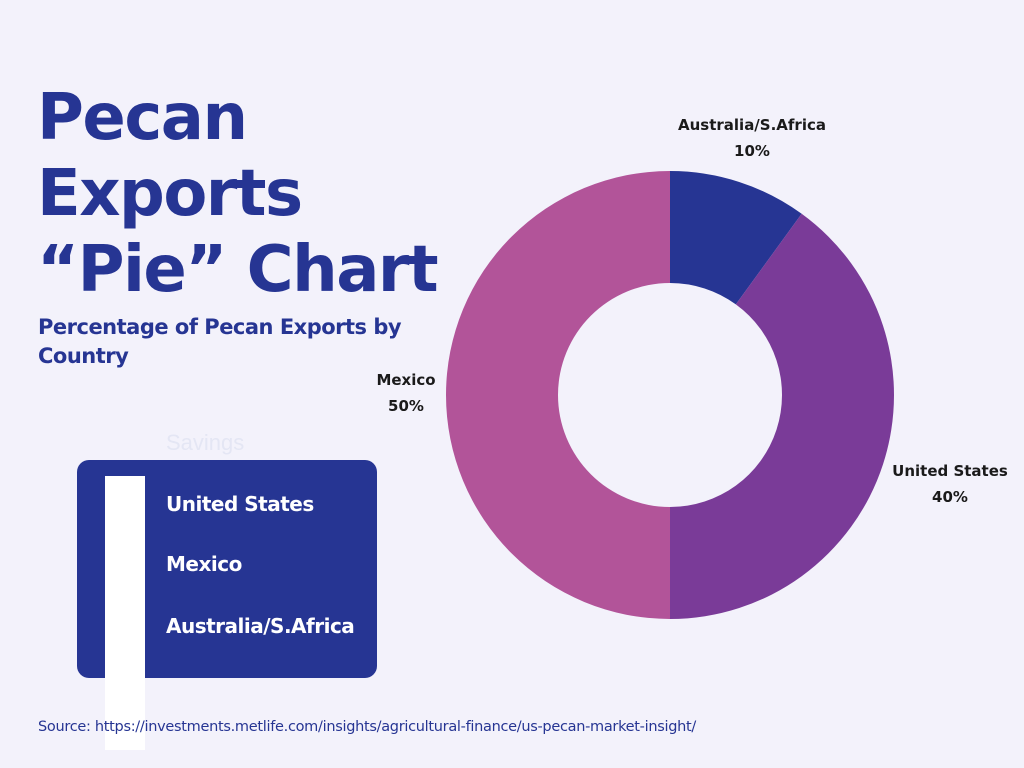 This screenshot has width=1024, height=768. I want to click on chart-title-line: “Pie” Chart, so click(238, 270).